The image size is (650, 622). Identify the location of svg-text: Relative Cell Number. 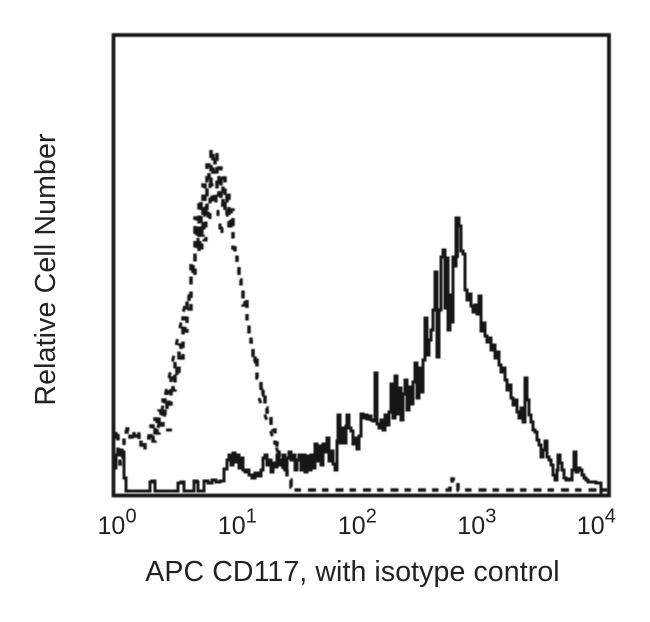
(46, 269).